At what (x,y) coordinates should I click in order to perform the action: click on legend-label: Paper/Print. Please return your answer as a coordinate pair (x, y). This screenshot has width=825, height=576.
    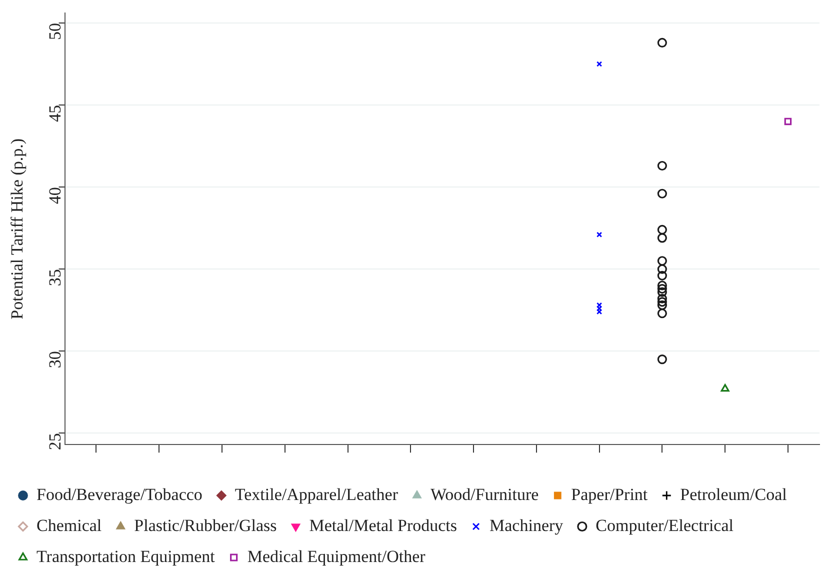
    Looking at the image, I should click on (609, 494).